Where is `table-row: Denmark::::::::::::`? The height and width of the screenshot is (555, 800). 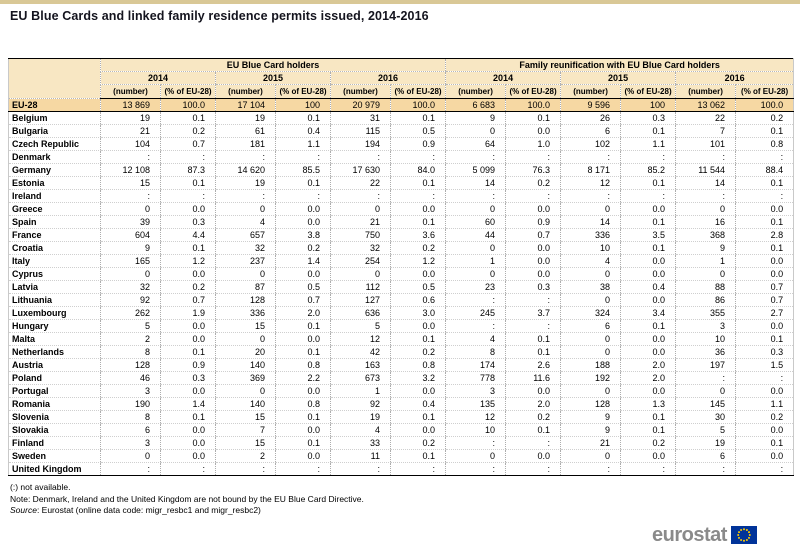
table-row: Denmark:::::::::::: is located at coordinates (401, 157).